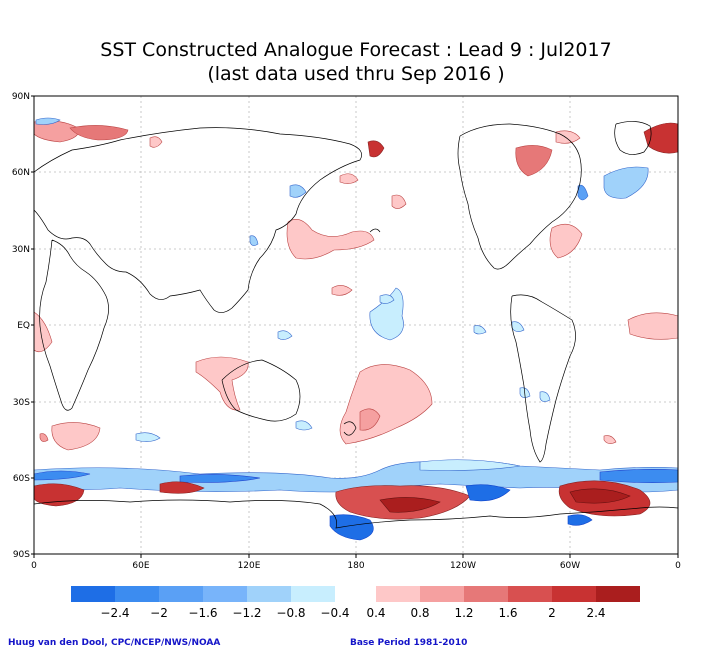 Image resolution: width=712 pixels, height=650 pixels. I want to click on legend-label-negative: −0.4, so click(334, 613).